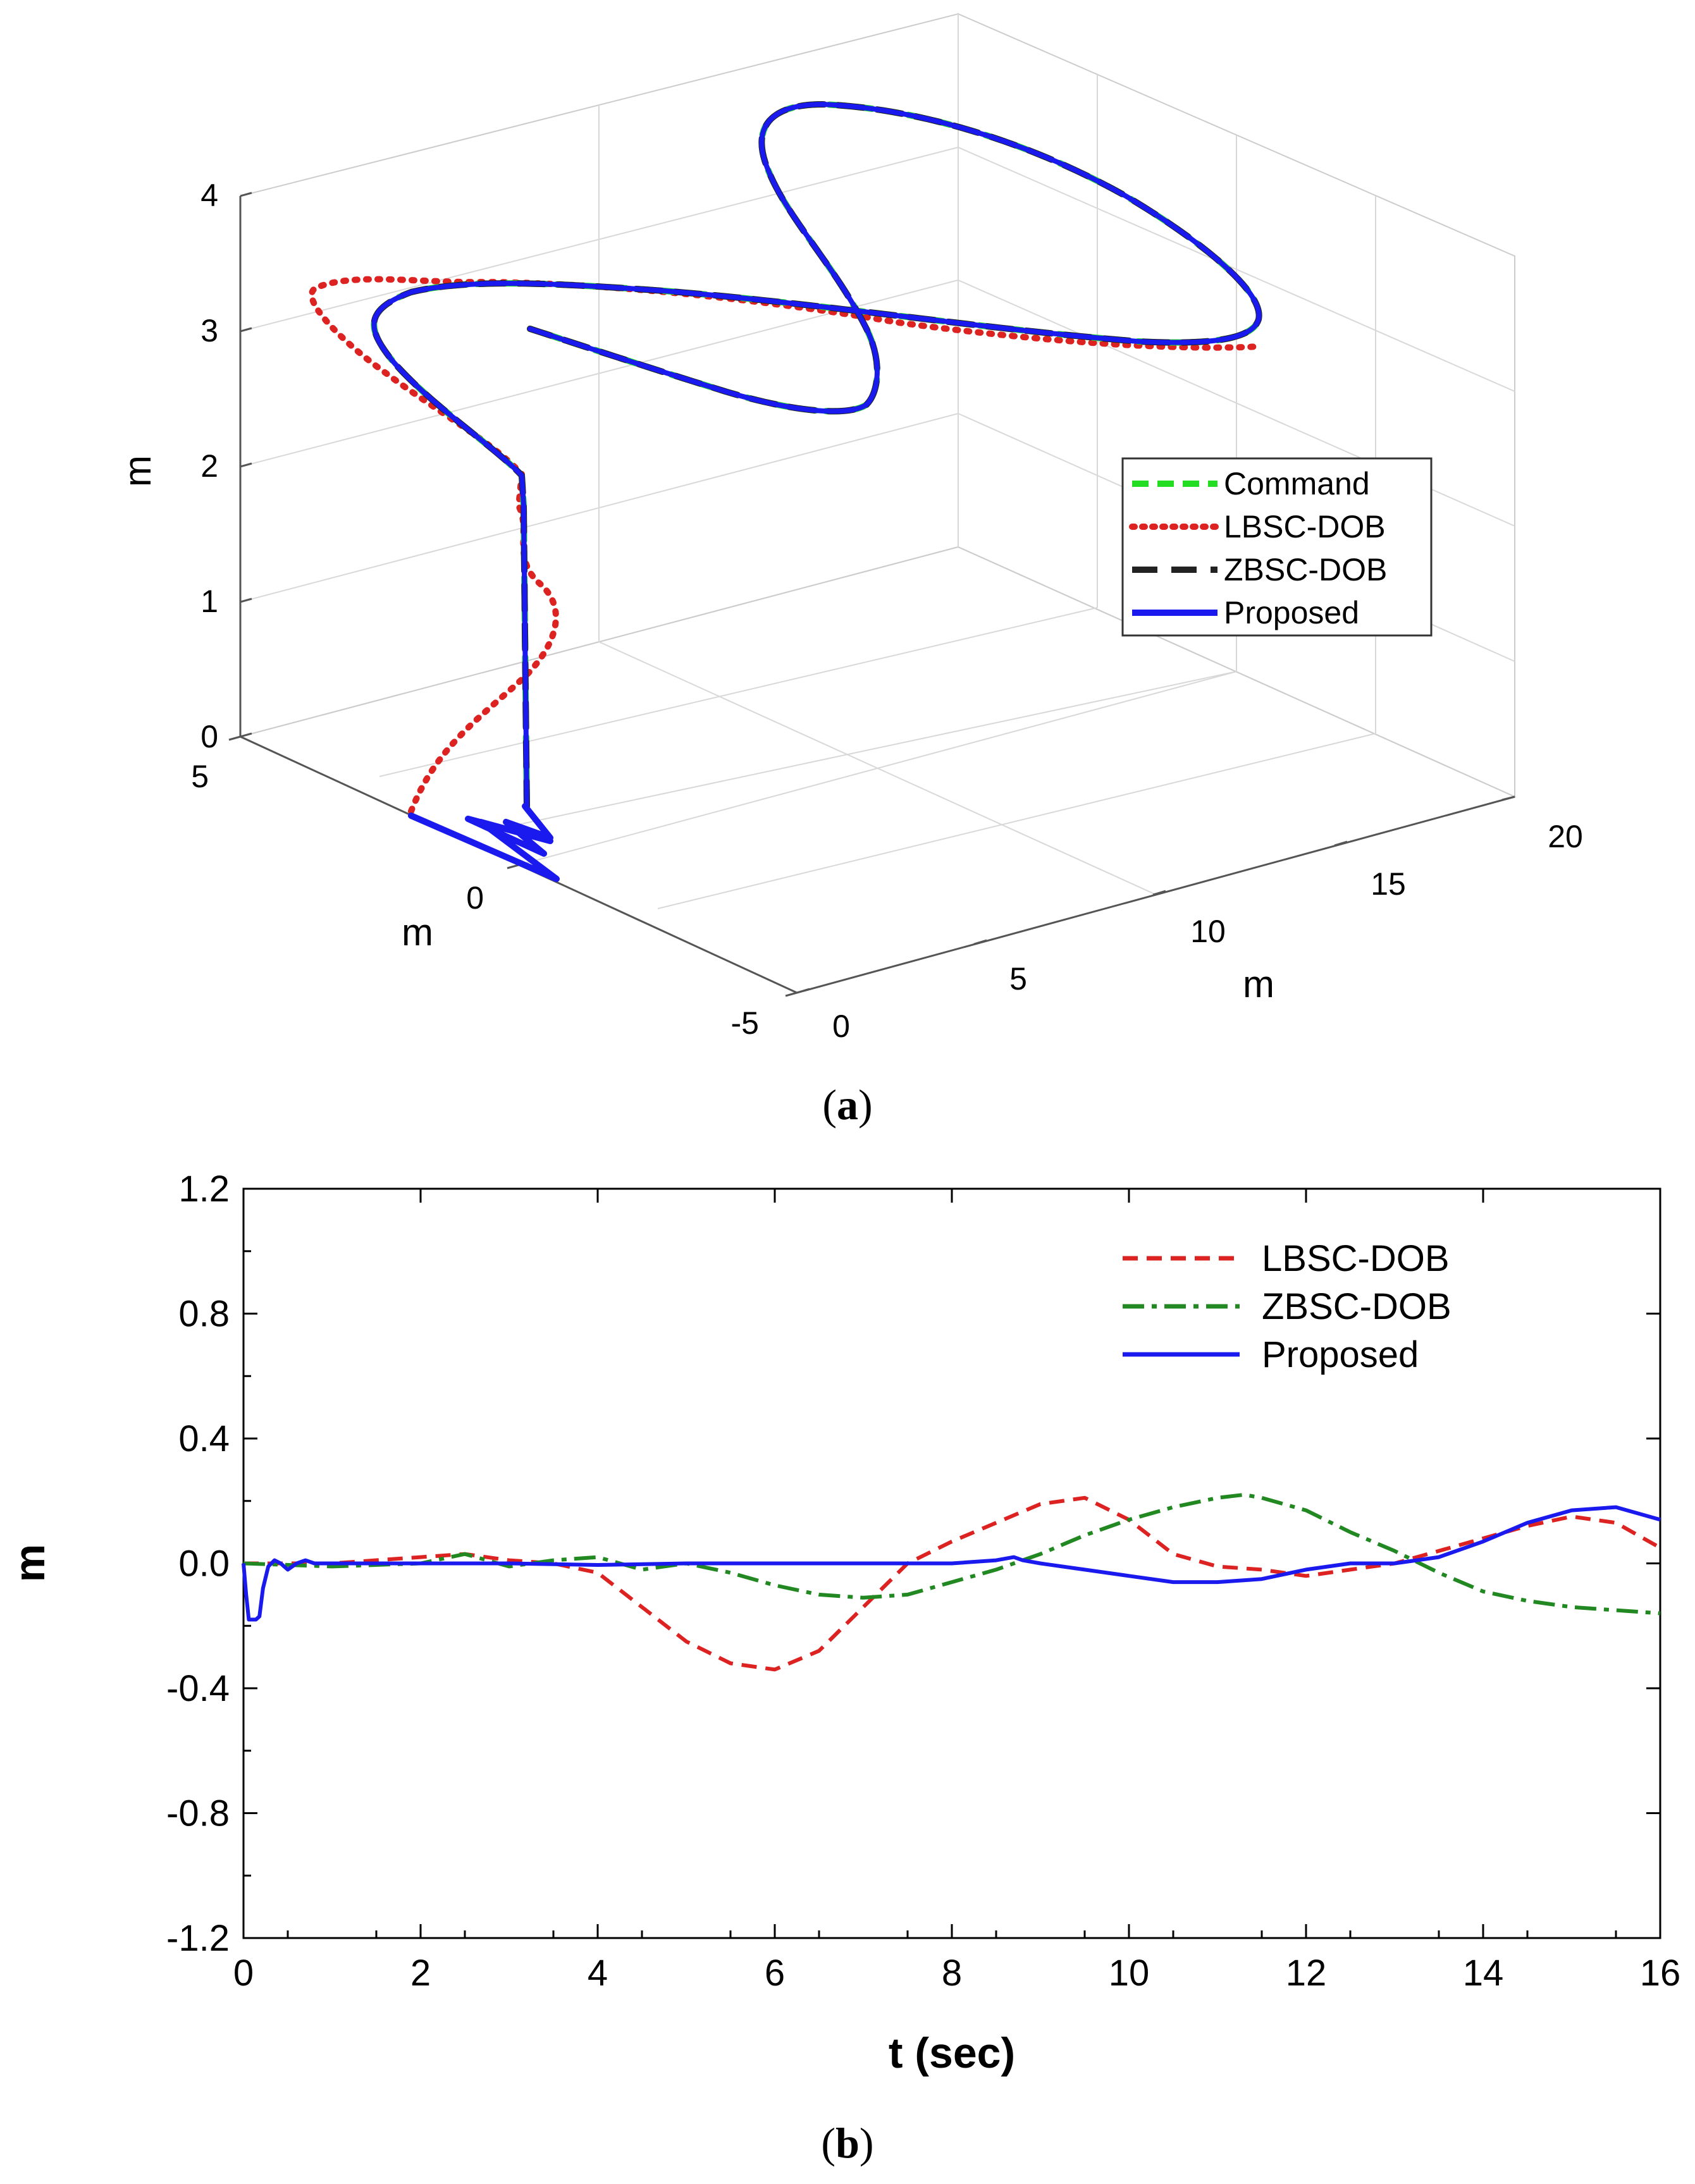 The height and width of the screenshot is (2184, 1695). What do you see at coordinates (786, 545) in the screenshot?
I see `3d-series-line-lbsc-dob` at bounding box center [786, 545].